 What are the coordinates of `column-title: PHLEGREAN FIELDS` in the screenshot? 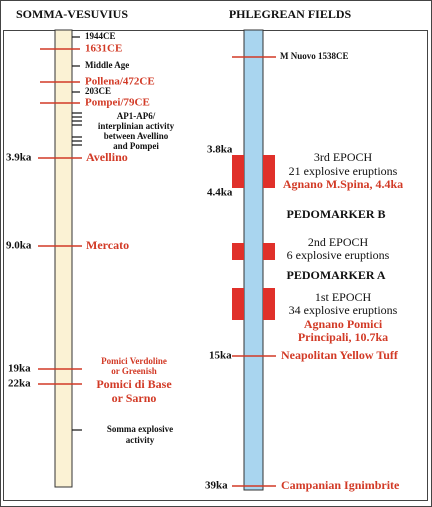 It's located at (290, 14).